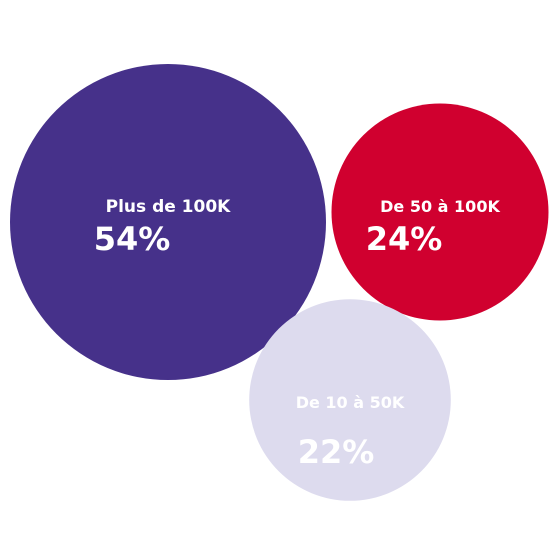  I want to click on bubble-value-1: 24%, so click(404, 239).